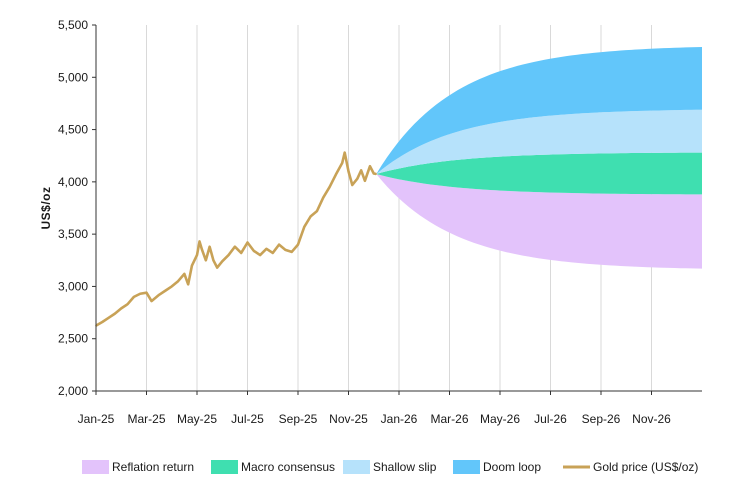 The width and height of the screenshot is (750, 500). I want to click on scenario-band-shallow-slip, so click(539, 142).